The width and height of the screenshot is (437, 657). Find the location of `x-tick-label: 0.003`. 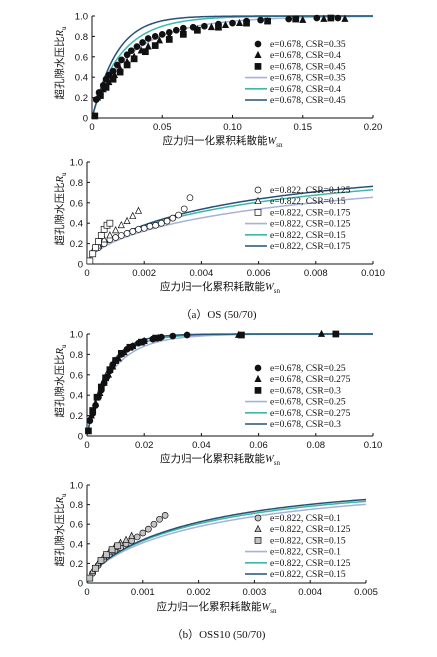

x-tick-label: 0.003 is located at coordinates (255, 592).